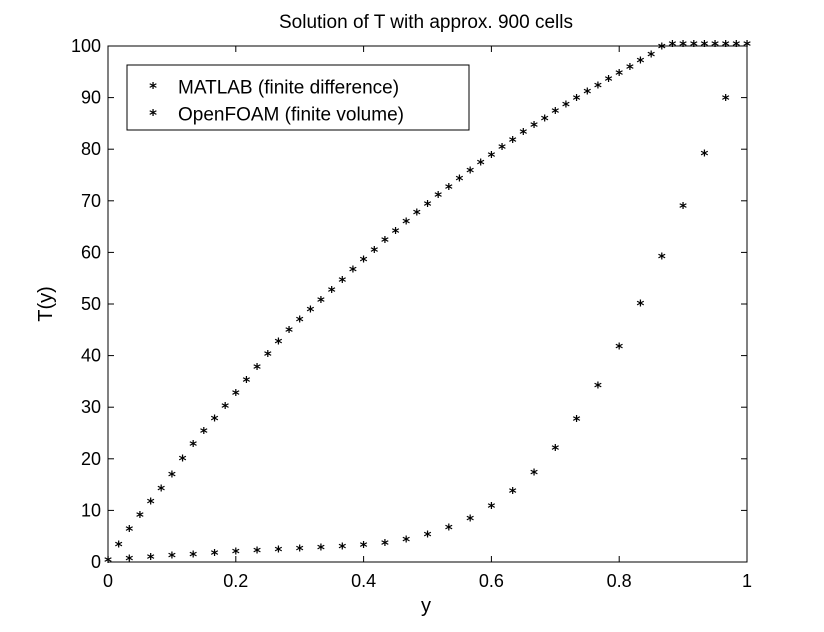  Describe the element at coordinates (363, 581) in the screenshot. I see `x-tick-label: 0.4` at that location.